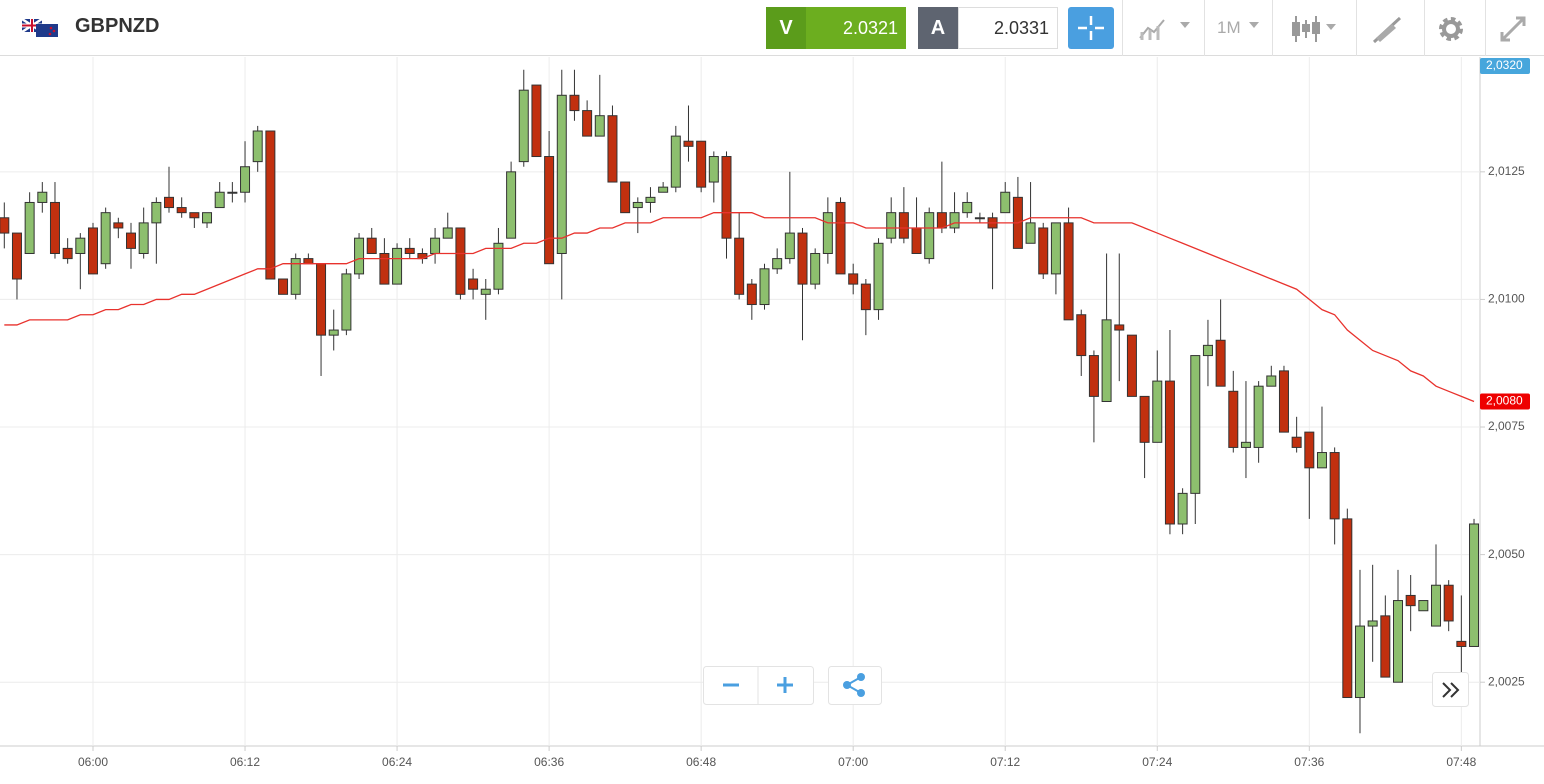  Describe the element at coordinates (1506, 171) in the screenshot. I see `y-tick-label: 2,0125` at that location.